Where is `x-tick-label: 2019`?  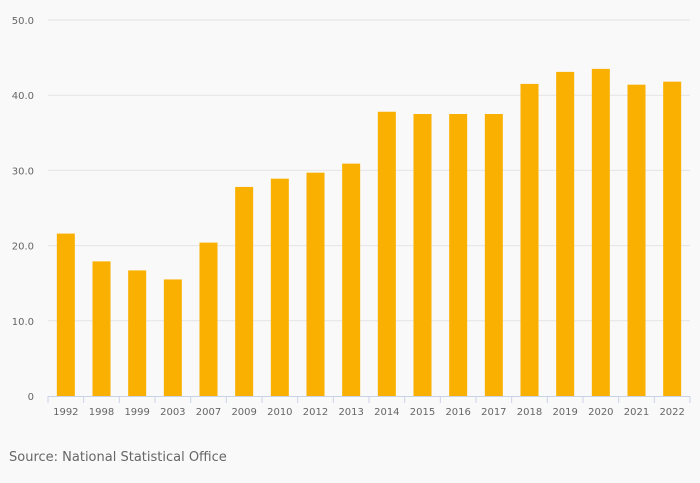
x-tick-label: 2019 is located at coordinates (564, 412).